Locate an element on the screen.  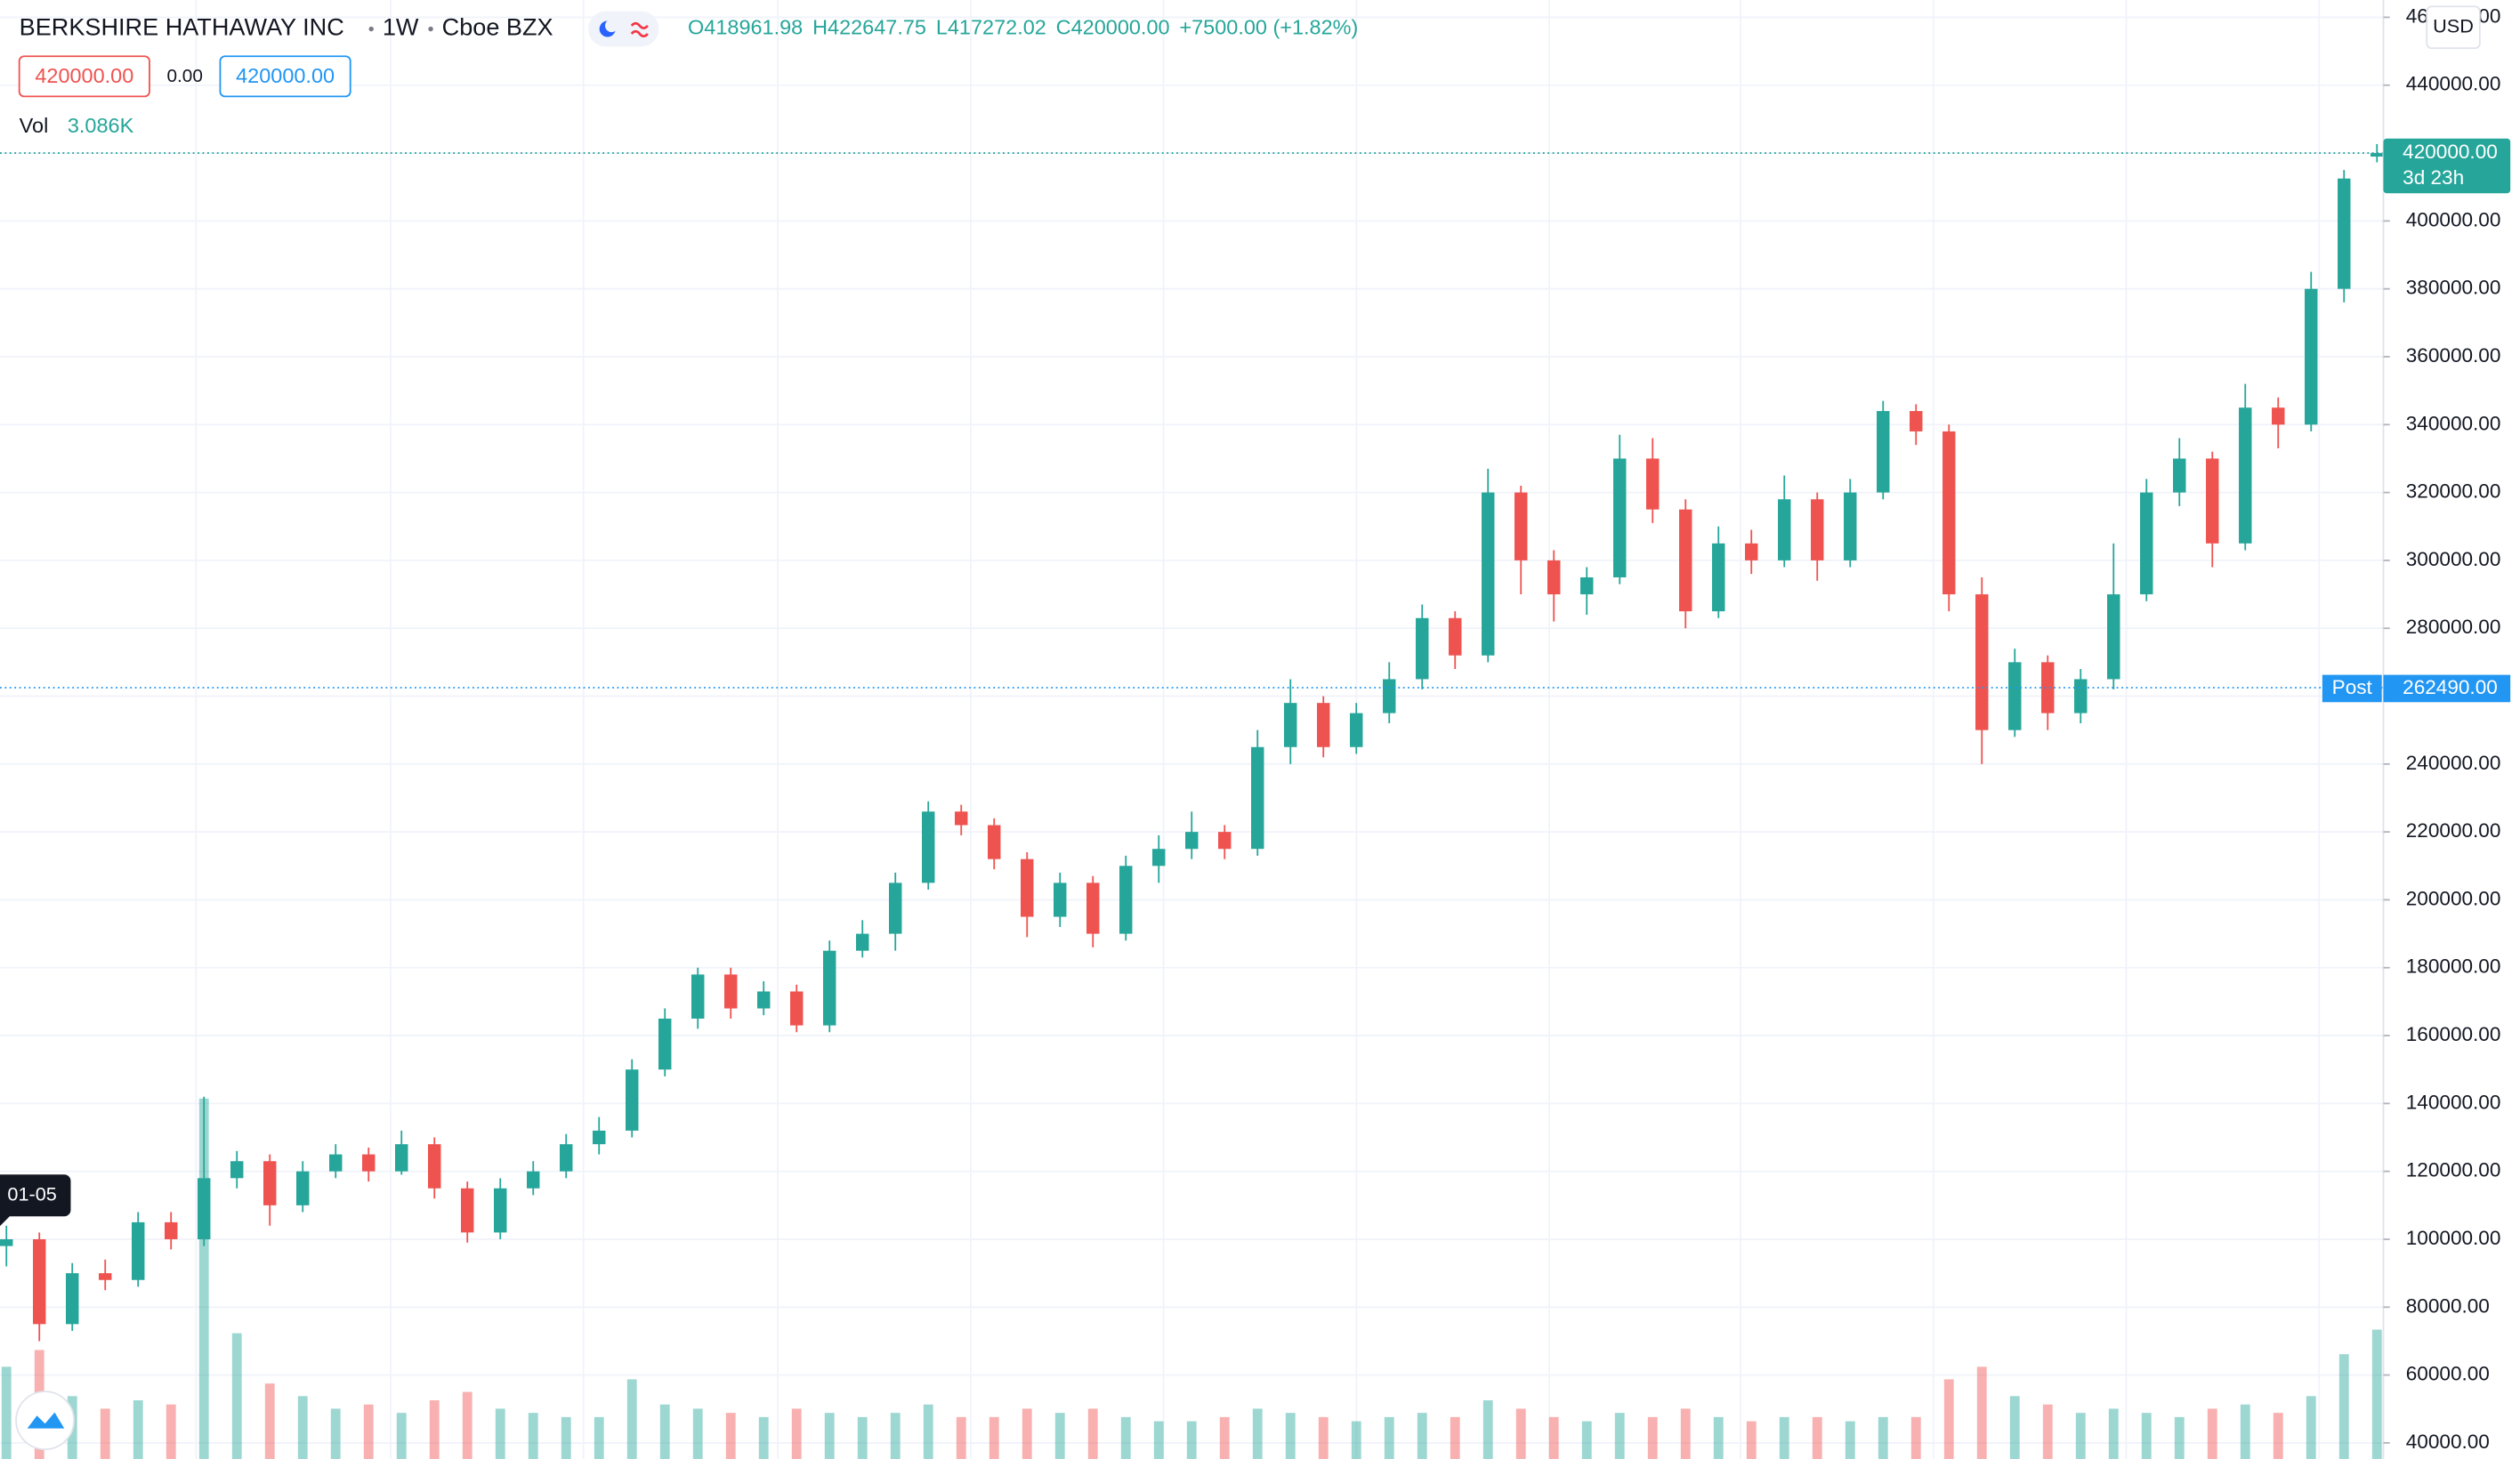
legend-label: H is located at coordinates (820, 27).